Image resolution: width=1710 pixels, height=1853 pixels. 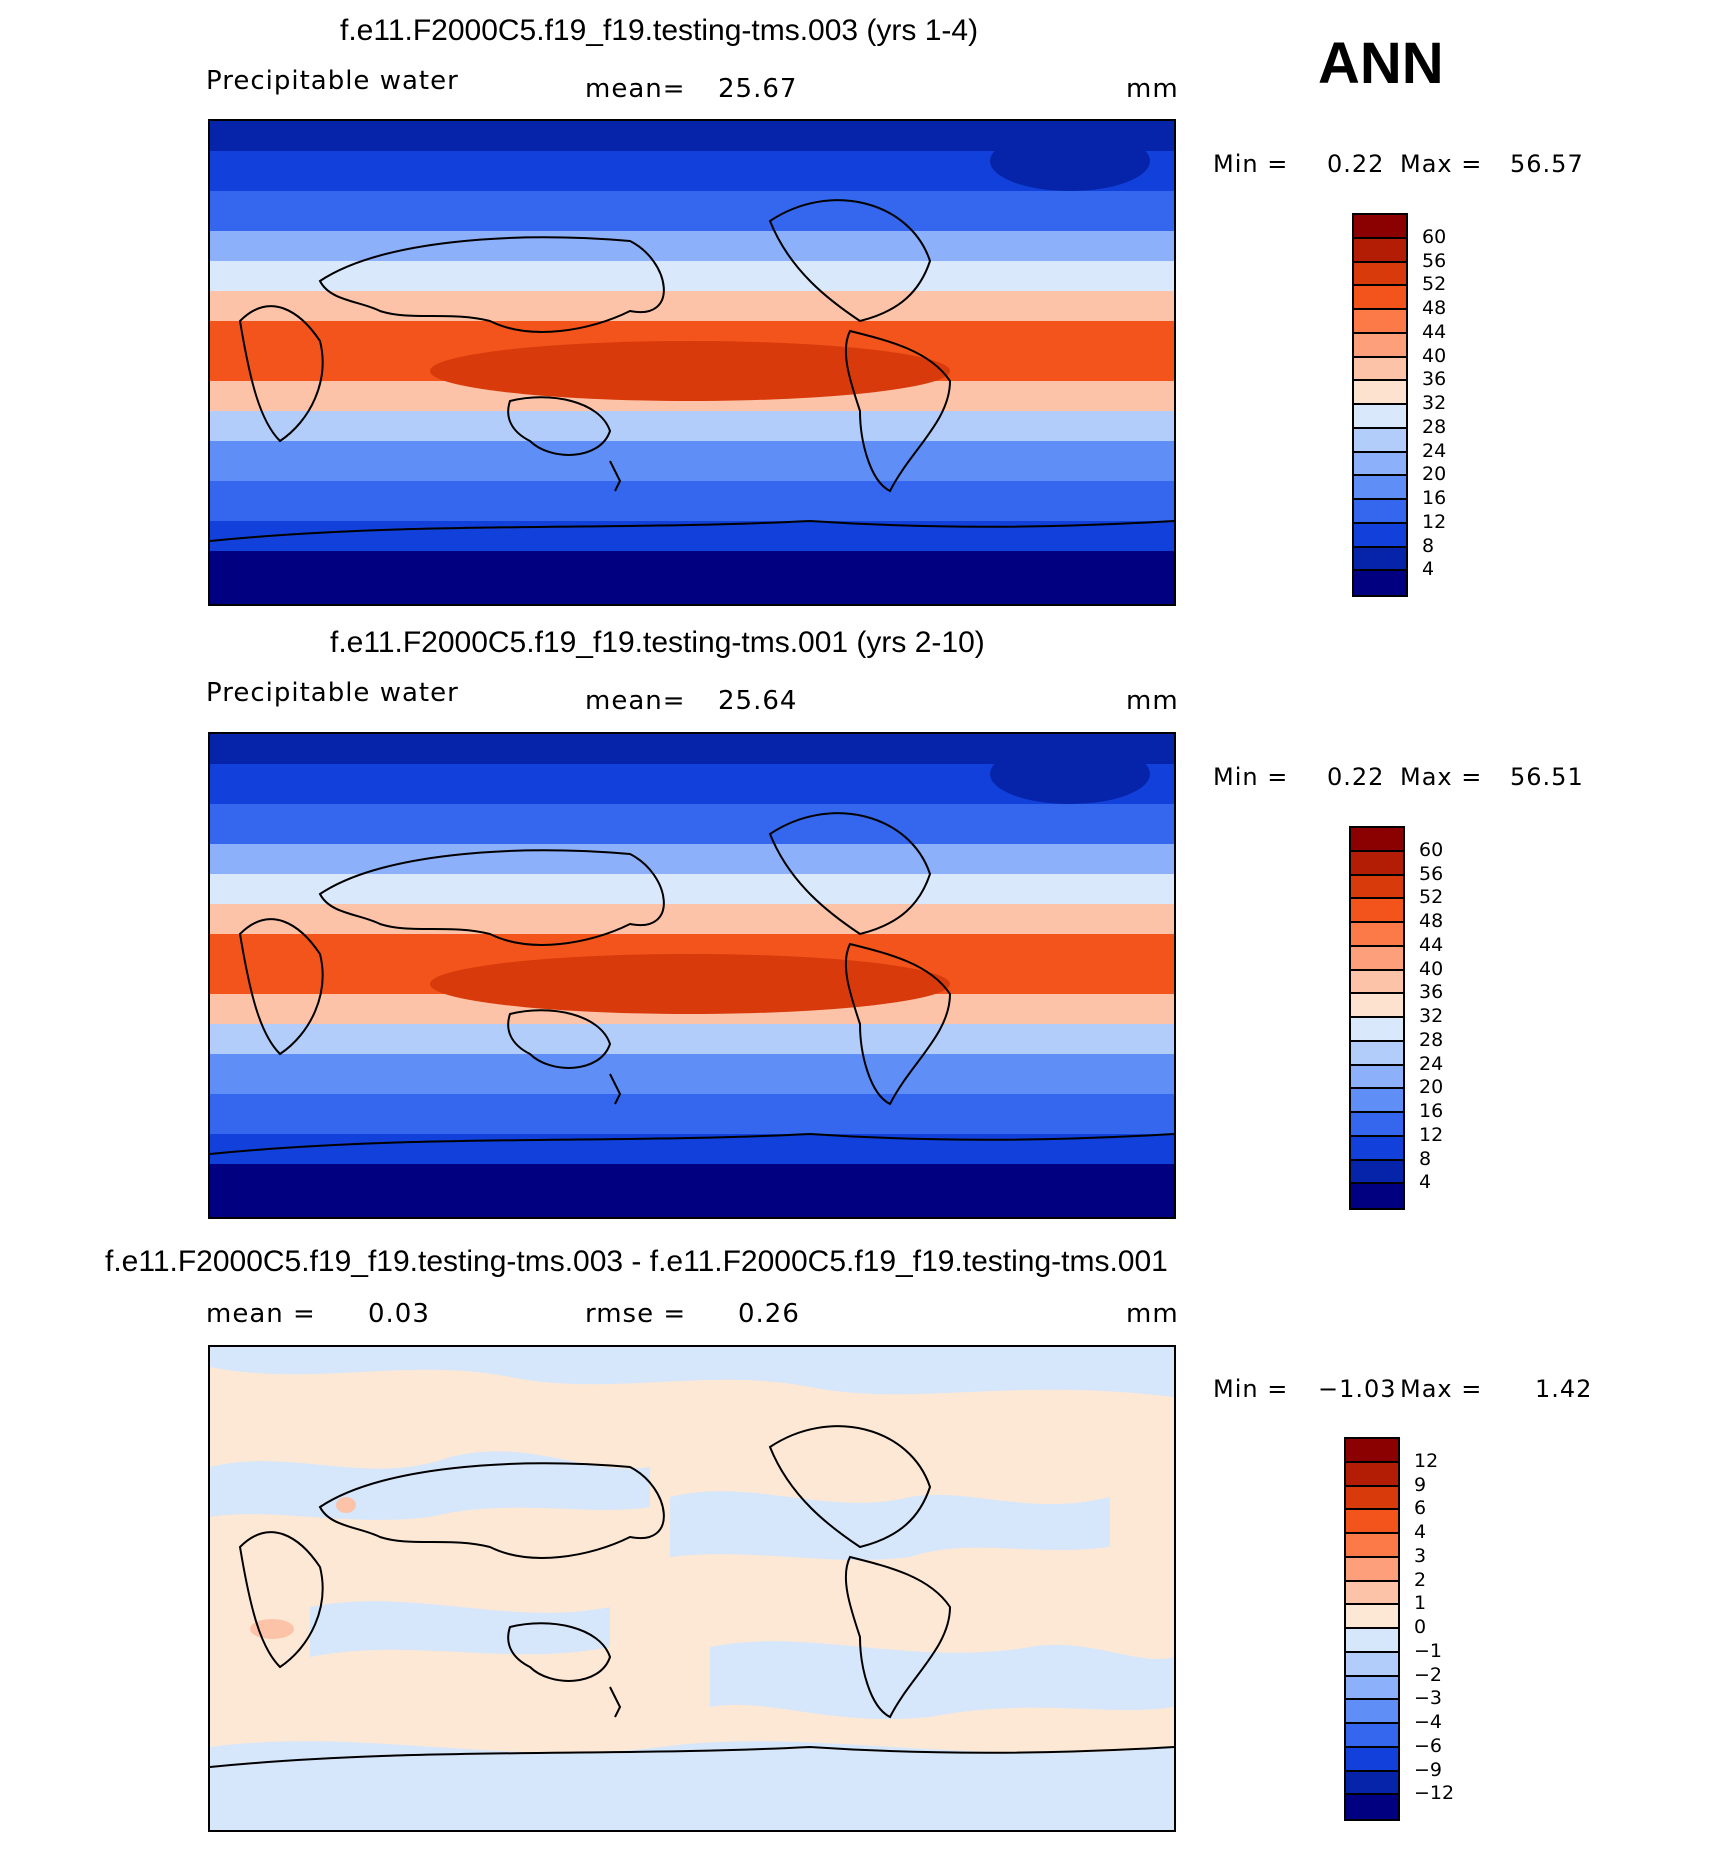 What do you see at coordinates (635, 89) in the screenshot?
I see `panel-1-mean-label: mean=` at bounding box center [635, 89].